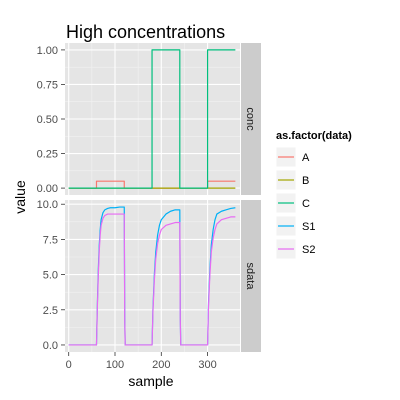  What do you see at coordinates (152, 279) in the screenshot?
I see `series-line-S2` at bounding box center [152, 279].